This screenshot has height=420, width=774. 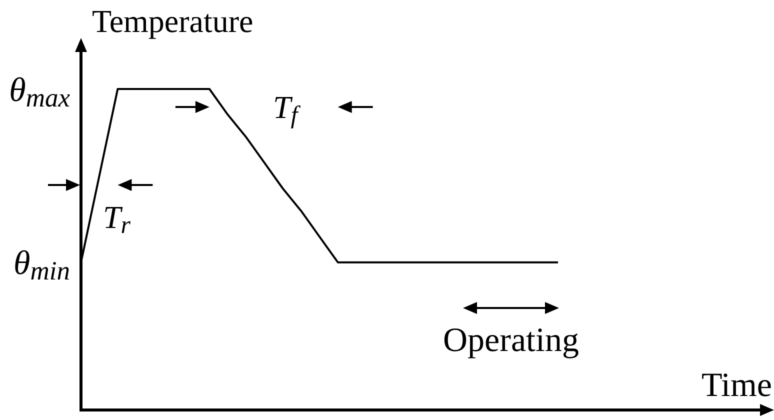 I want to click on x-axis-title: Time, so click(x=736, y=385).